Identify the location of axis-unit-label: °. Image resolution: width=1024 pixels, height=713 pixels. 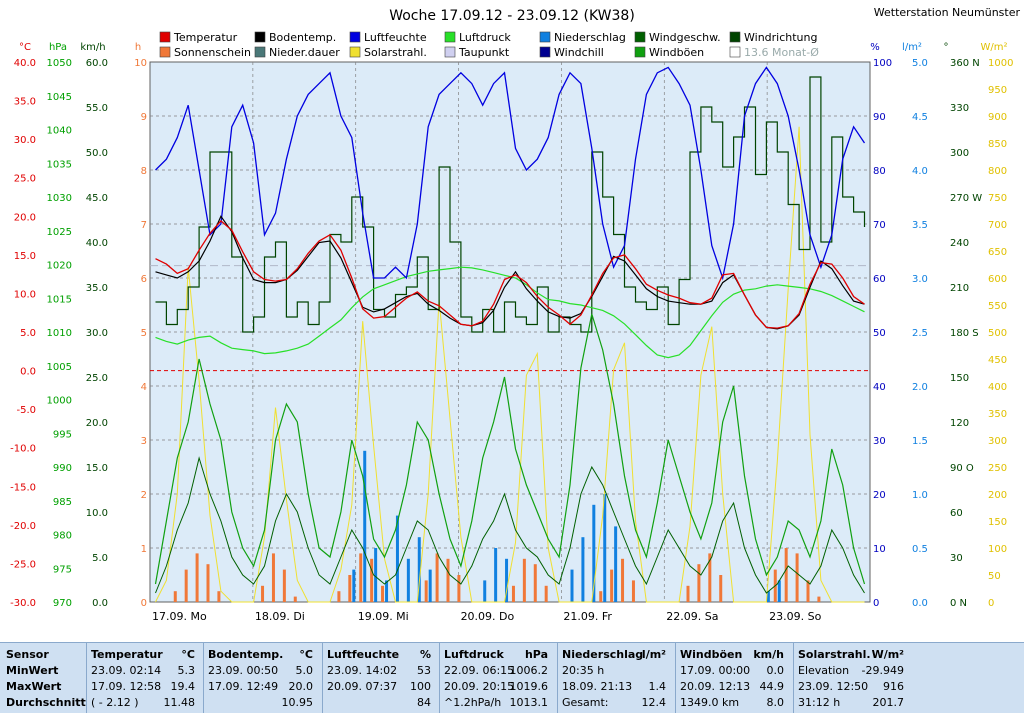
(946, 47).